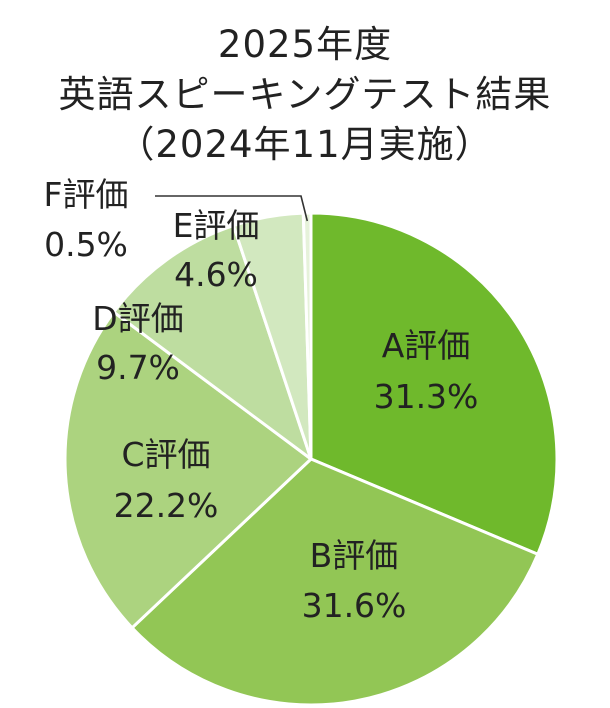 Image resolution: width=610 pixels, height=708 pixels. I want to click on slice-label: A評価, so click(426, 345).